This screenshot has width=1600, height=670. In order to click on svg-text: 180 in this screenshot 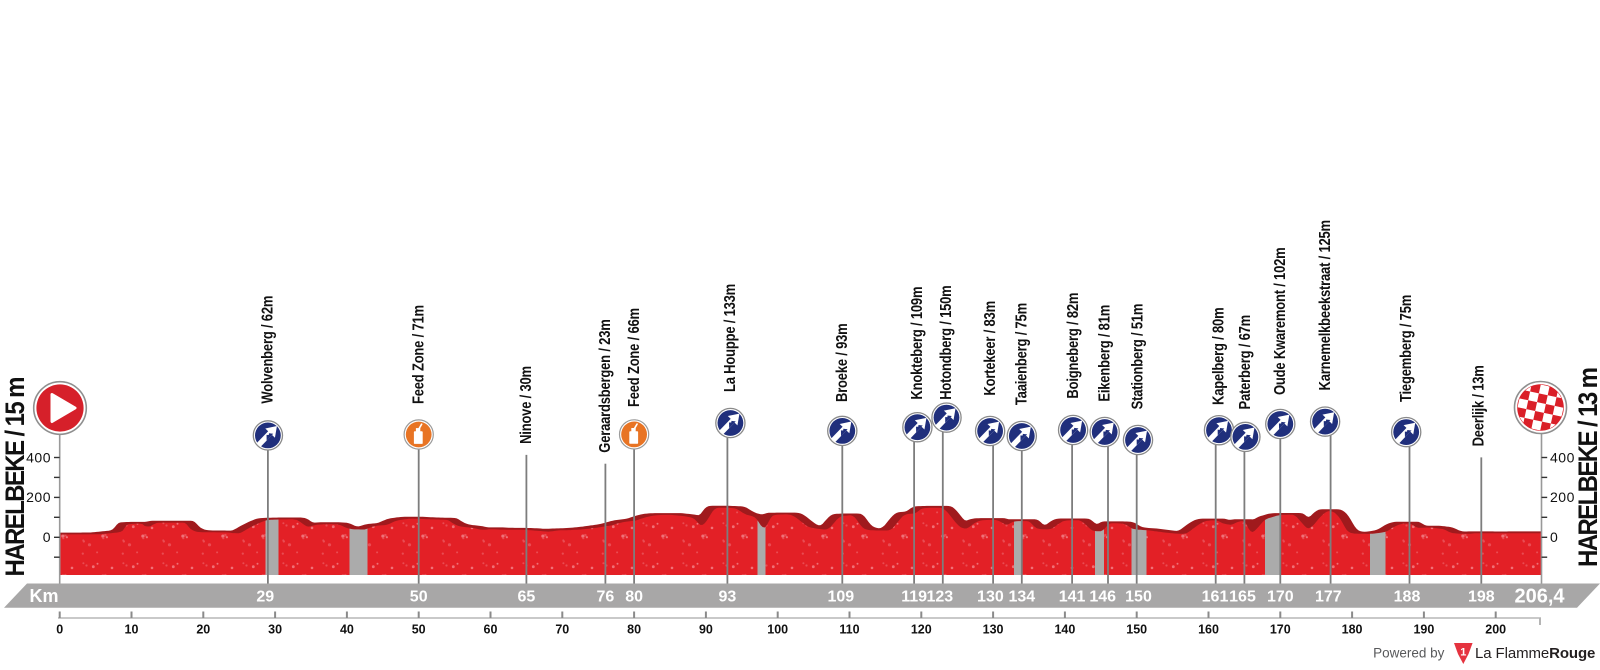, I will do `click(1352, 630)`.